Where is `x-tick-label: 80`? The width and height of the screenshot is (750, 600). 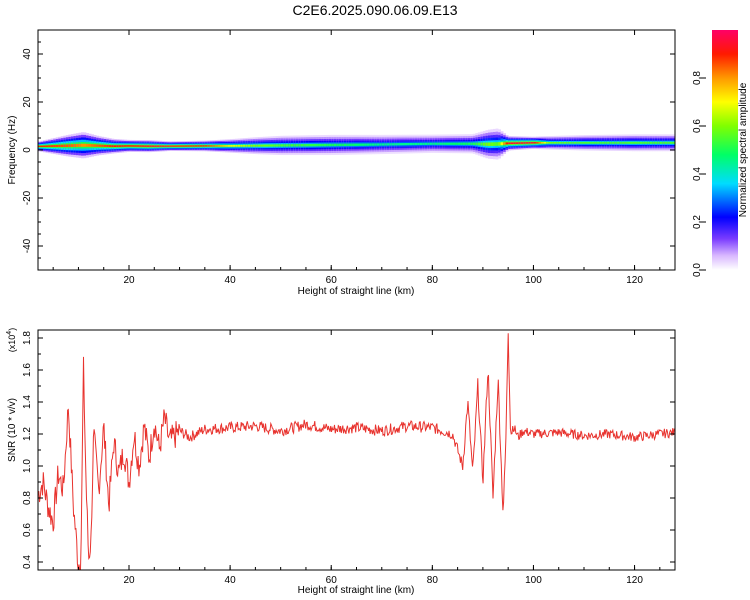
x-tick-label: 80 is located at coordinates (433, 280).